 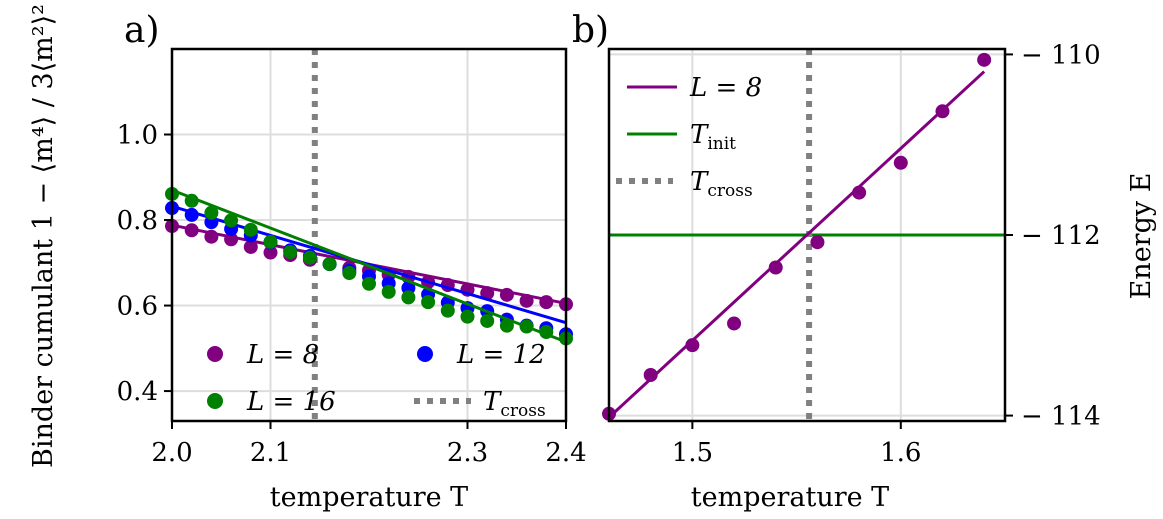 What do you see at coordinates (796, 444) in the screenshot?
I see `panel-b-x-ticks: 1.5 1.6` at bounding box center [796, 444].